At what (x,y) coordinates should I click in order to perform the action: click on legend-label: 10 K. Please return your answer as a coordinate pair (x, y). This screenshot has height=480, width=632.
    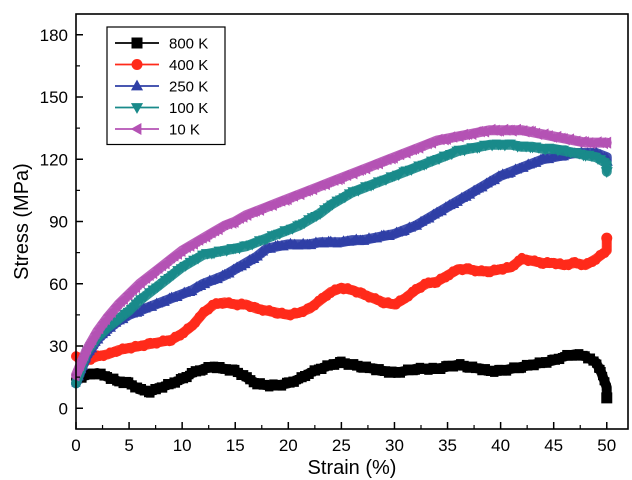
    Looking at the image, I should click on (184, 130).